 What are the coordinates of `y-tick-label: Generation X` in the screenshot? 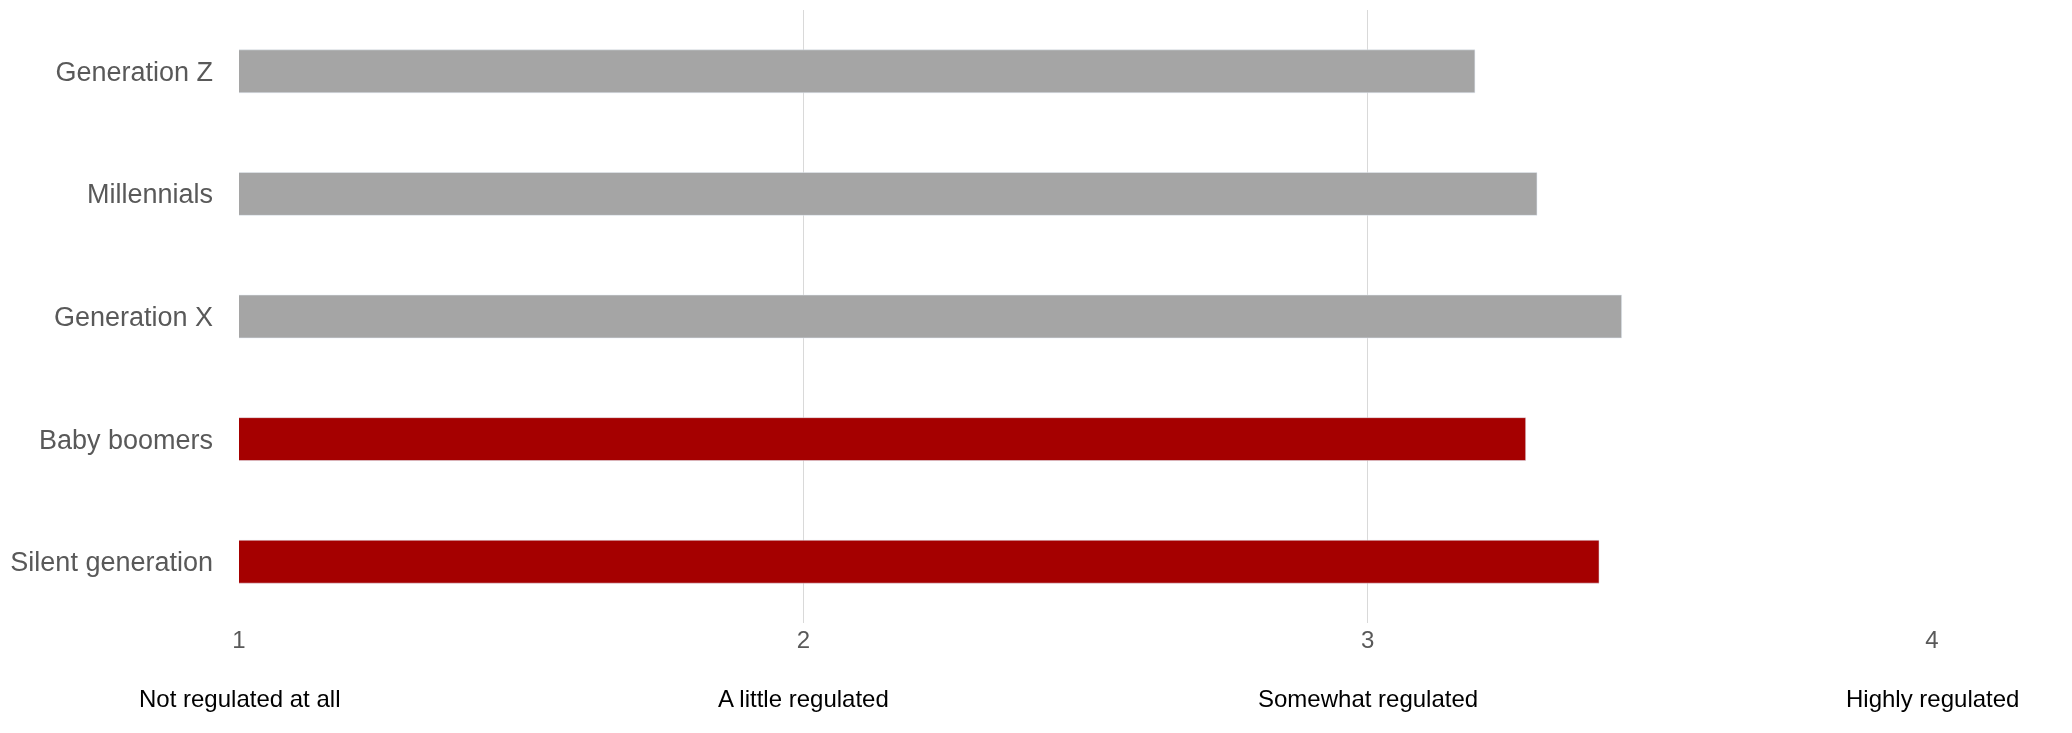 It's located at (133, 316).